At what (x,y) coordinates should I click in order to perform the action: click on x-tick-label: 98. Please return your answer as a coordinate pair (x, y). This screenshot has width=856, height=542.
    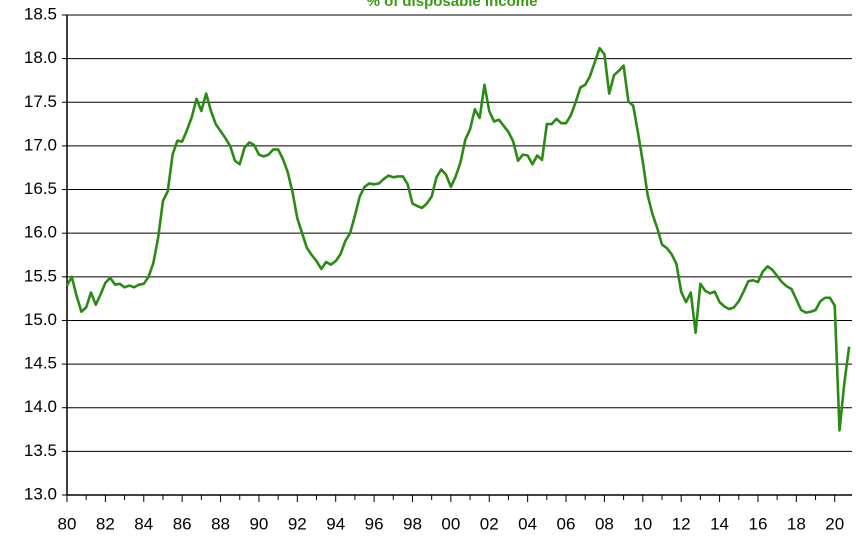
    Looking at the image, I should click on (412, 523).